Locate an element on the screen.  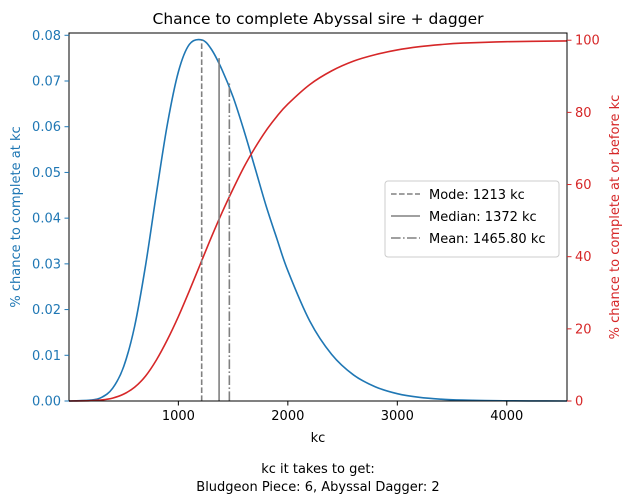
legend-median-label: Median: 1372 kc is located at coordinates (483, 217).